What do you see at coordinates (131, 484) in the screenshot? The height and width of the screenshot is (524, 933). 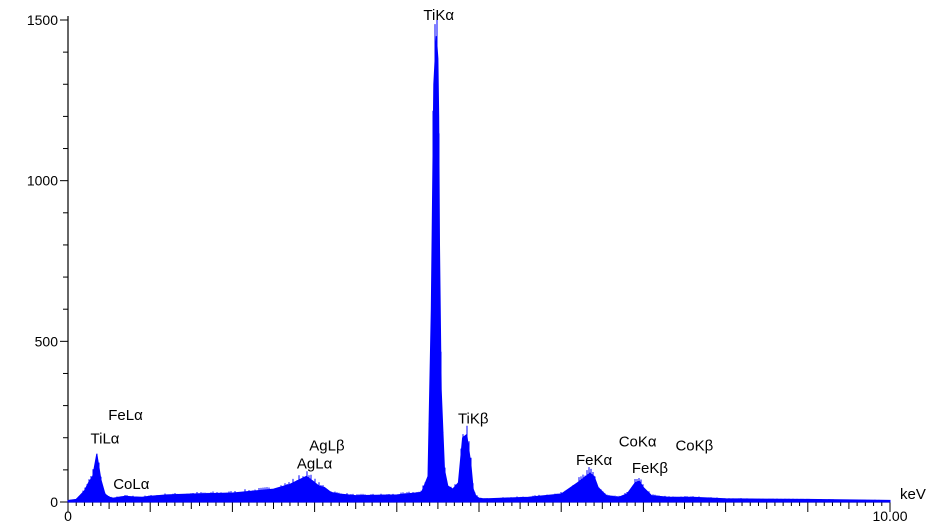 I see `peak-label: CoLα` at bounding box center [131, 484].